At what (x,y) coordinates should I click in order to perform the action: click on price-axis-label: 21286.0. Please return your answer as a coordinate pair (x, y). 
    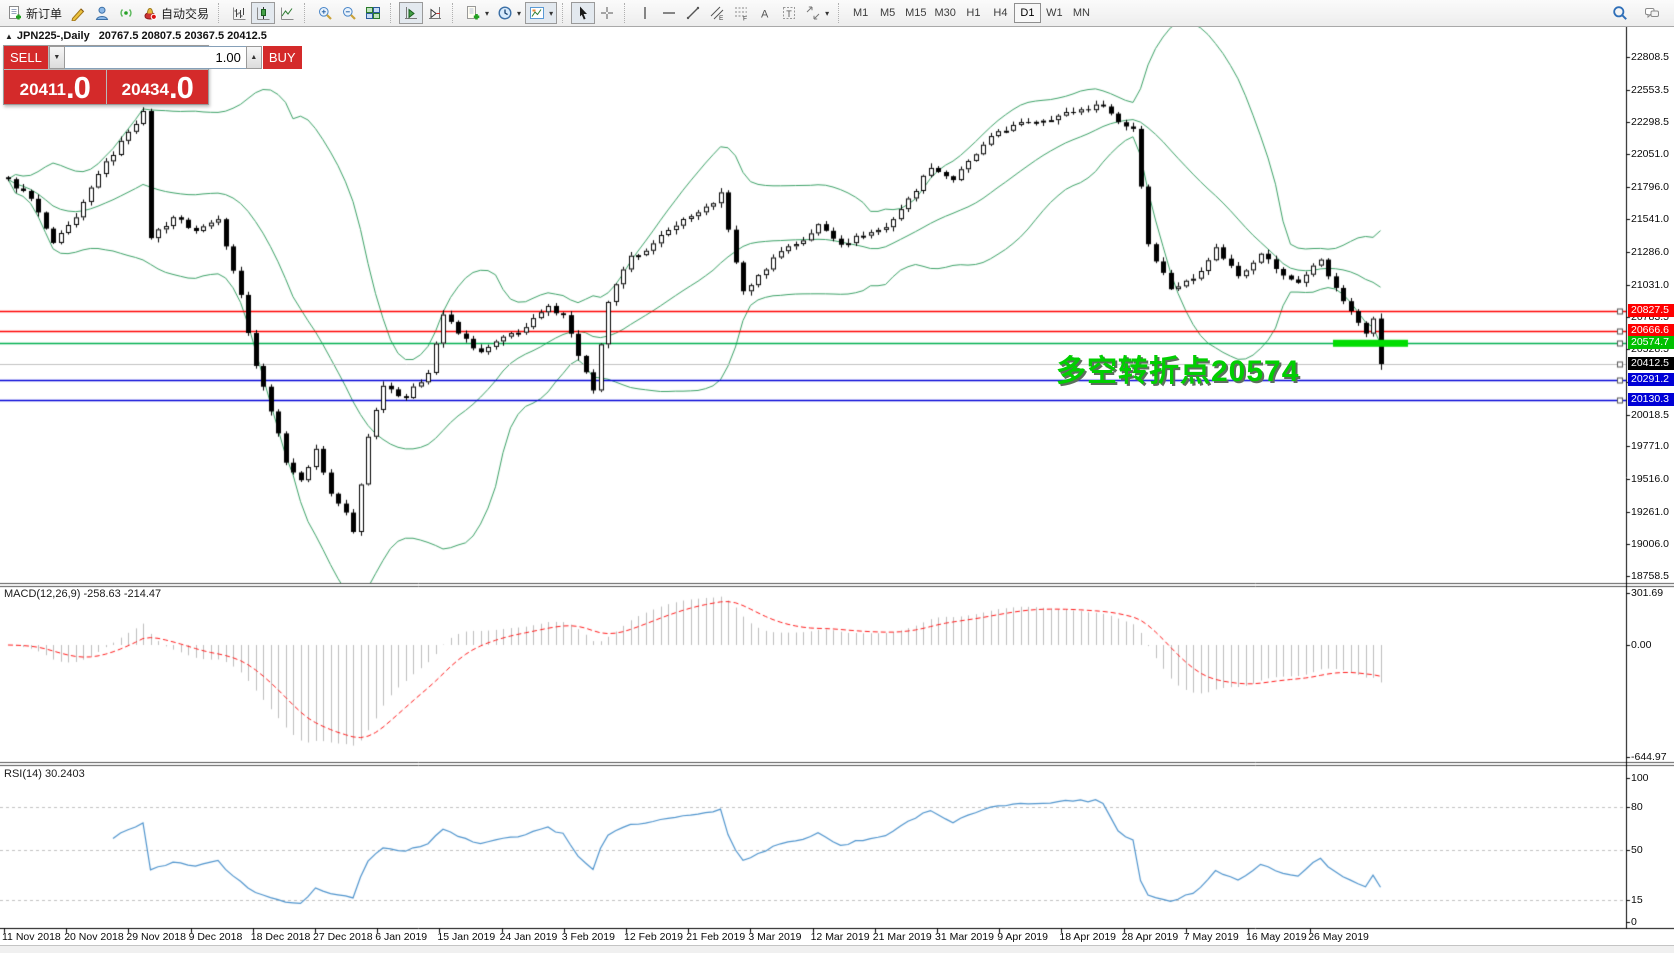
    Looking at the image, I should click on (1650, 252).